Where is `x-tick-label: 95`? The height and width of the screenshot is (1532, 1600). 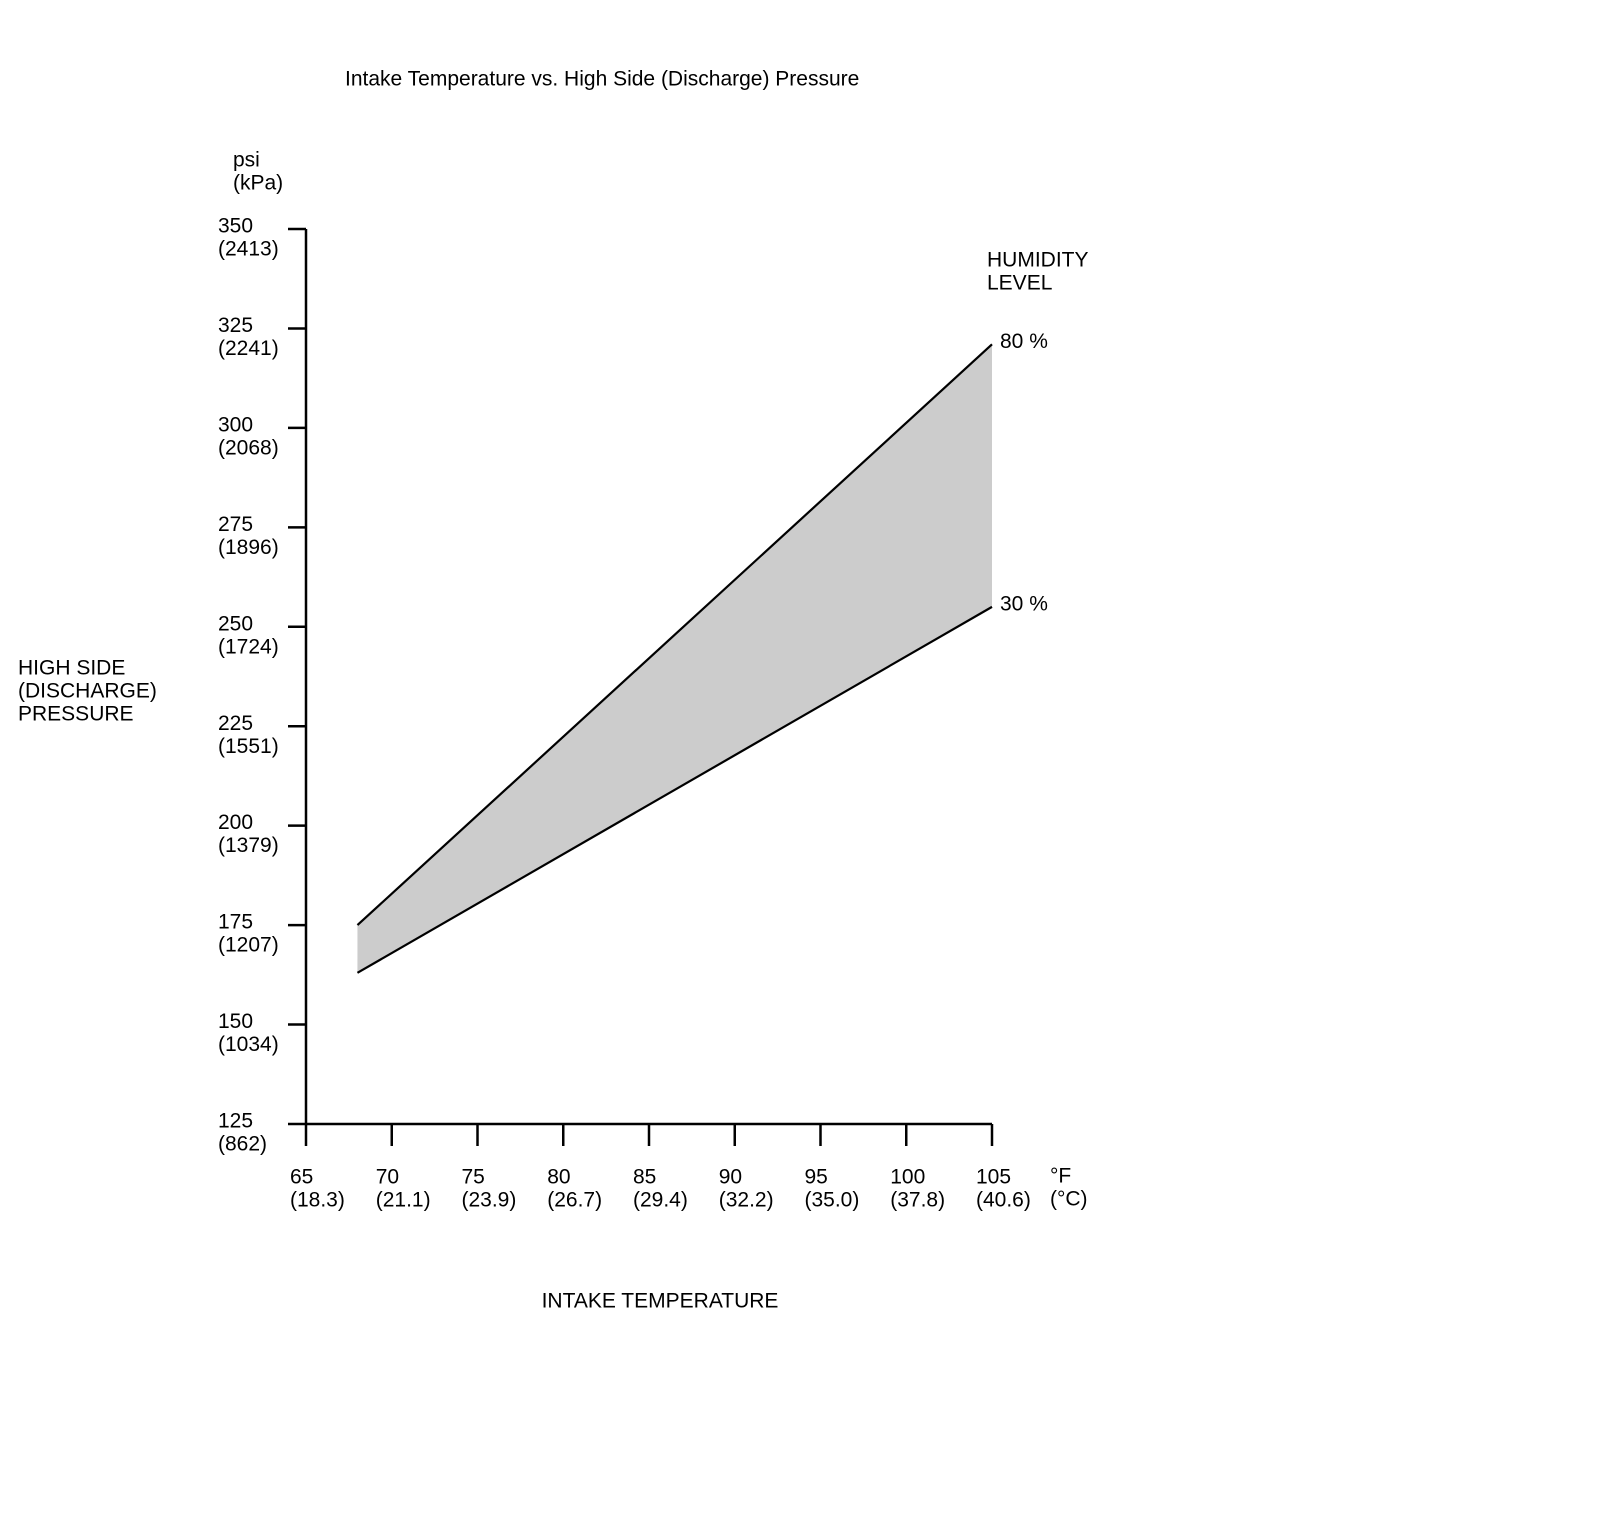 x-tick-label: 95 is located at coordinates (816, 1177).